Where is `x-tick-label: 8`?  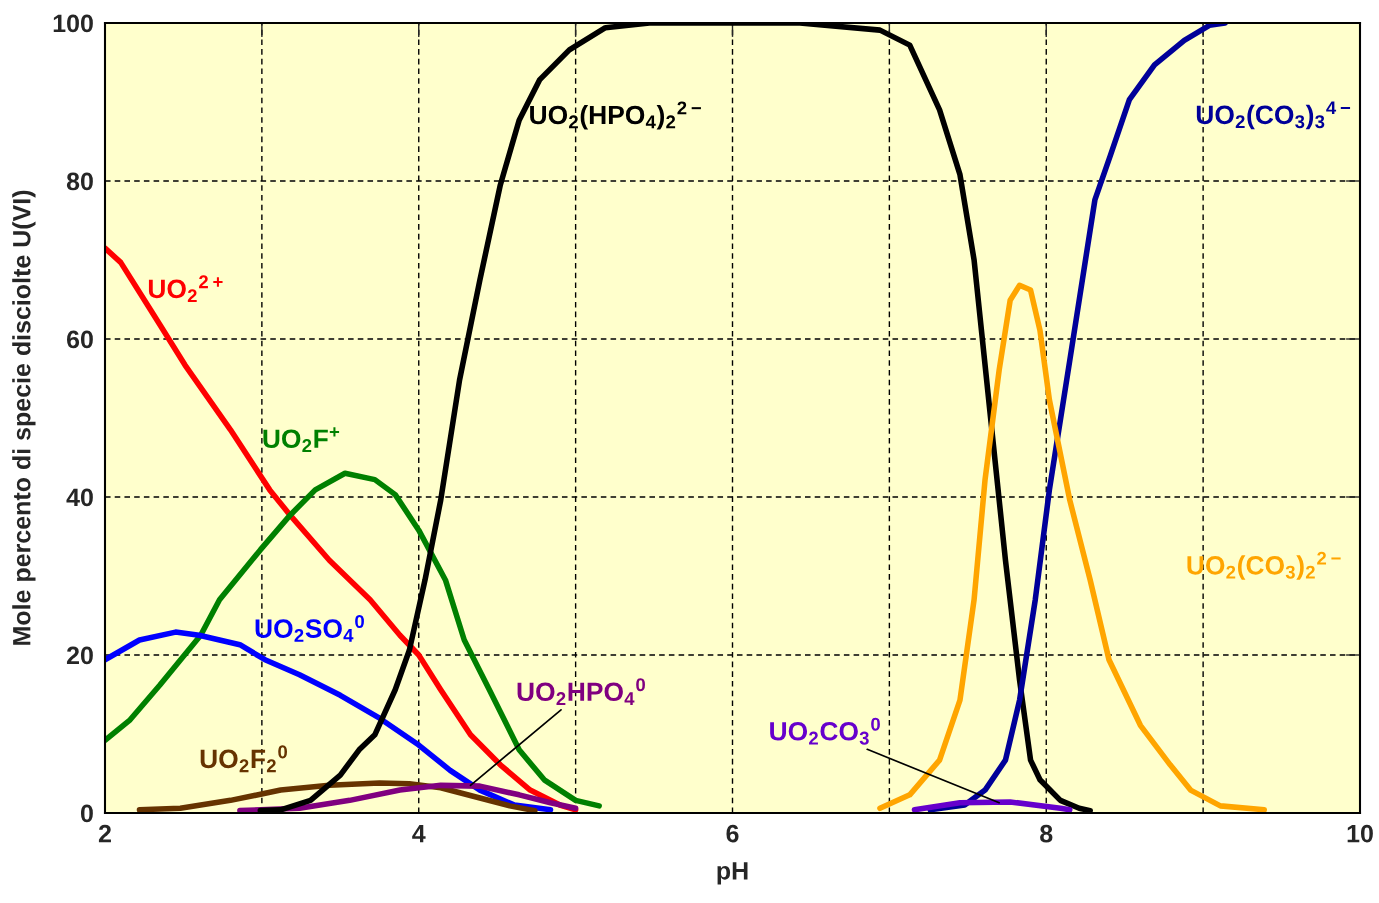
x-tick-label: 8 is located at coordinates (1046, 833).